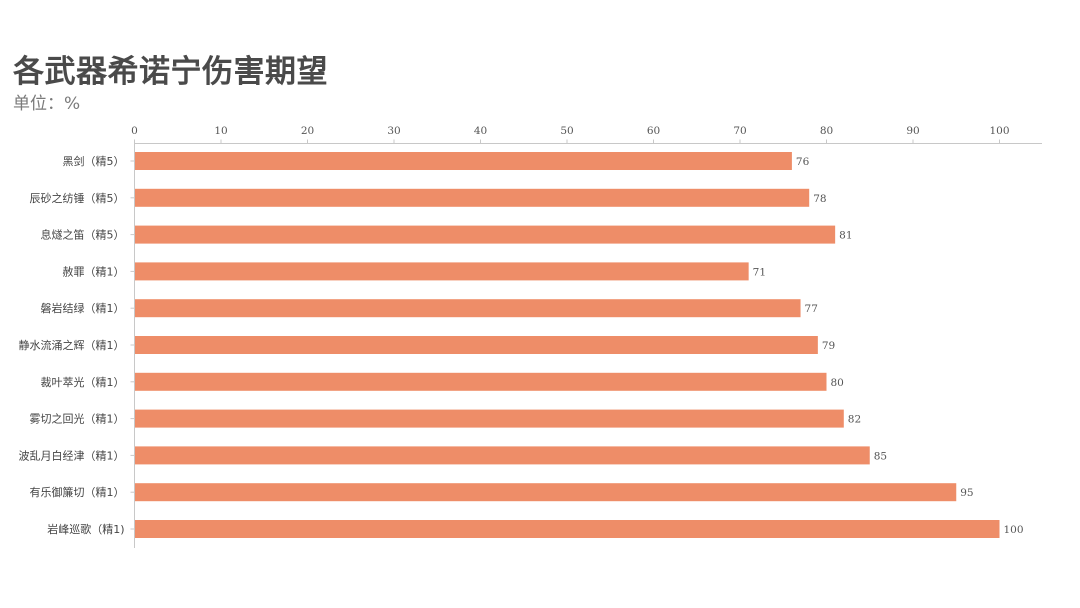 The image size is (1080, 608). Describe the element at coordinates (307, 131) in the screenshot. I see `x-tick-label: 20` at that location.